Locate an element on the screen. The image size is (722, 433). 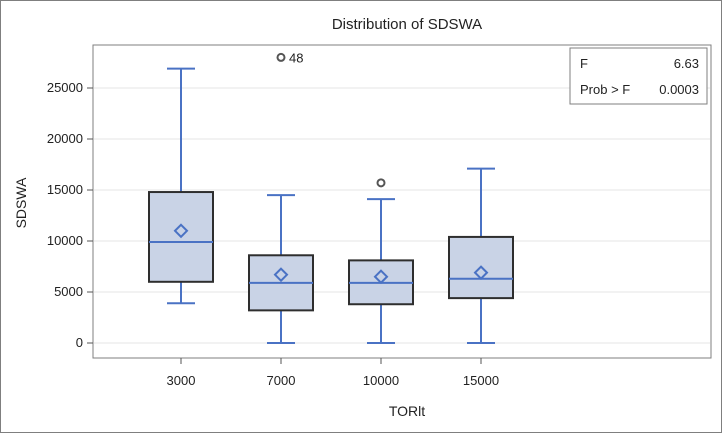
x-axis-label: TORlt is located at coordinates (407, 411).